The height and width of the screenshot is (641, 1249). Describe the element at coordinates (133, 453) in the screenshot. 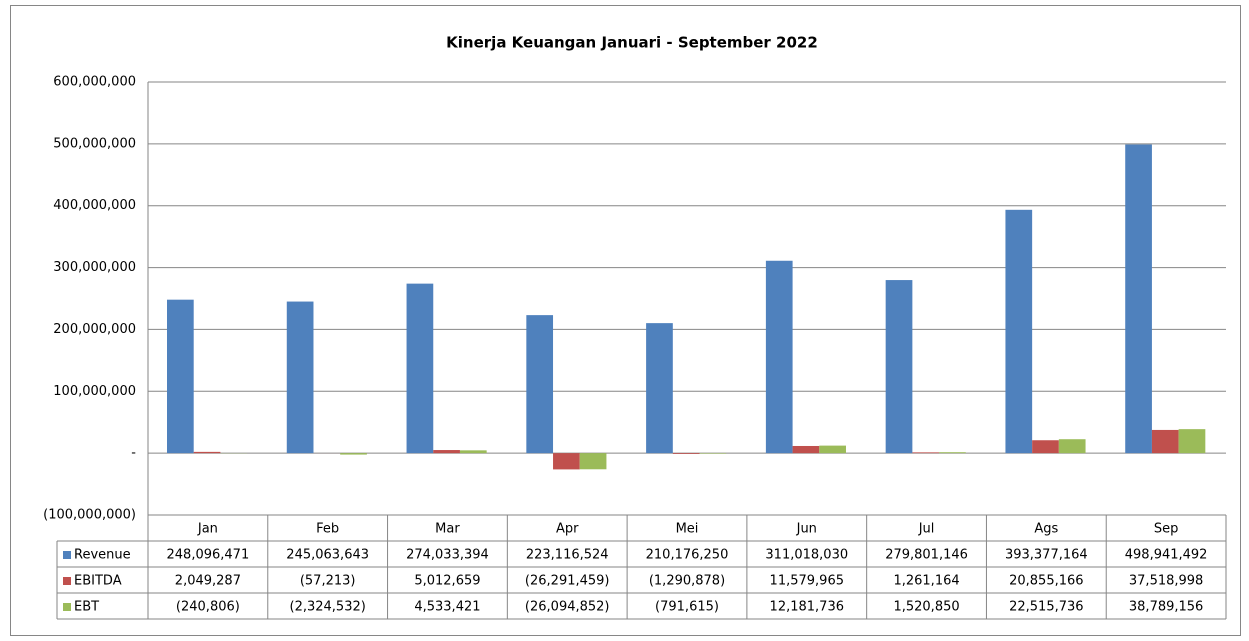

I see `y-tick-label: -` at that location.